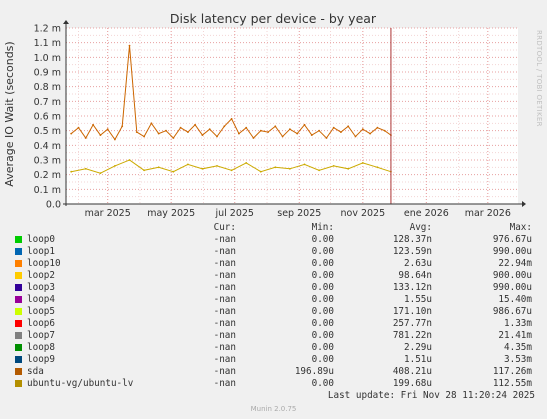 Image resolution: width=547 pixels, height=419 pixels. Describe the element at coordinates (47, 58) in the screenshot. I see `y-tick-label: 1.0 m` at that location.